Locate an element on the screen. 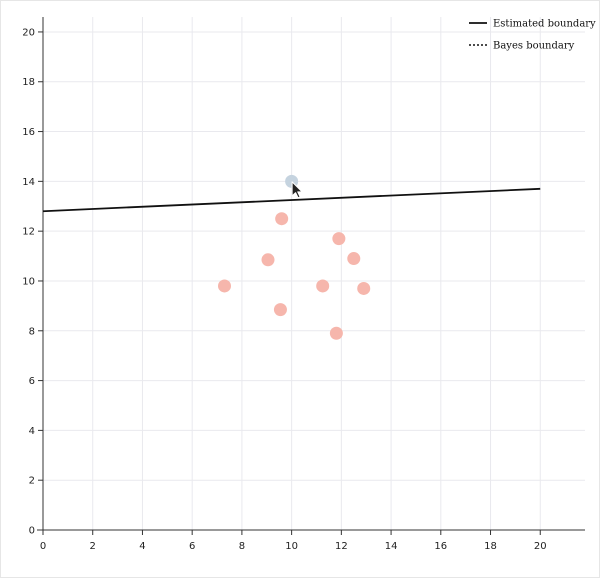 This screenshot has width=600, height=579. arrow-cursor-icon is located at coordinates (297, 190).